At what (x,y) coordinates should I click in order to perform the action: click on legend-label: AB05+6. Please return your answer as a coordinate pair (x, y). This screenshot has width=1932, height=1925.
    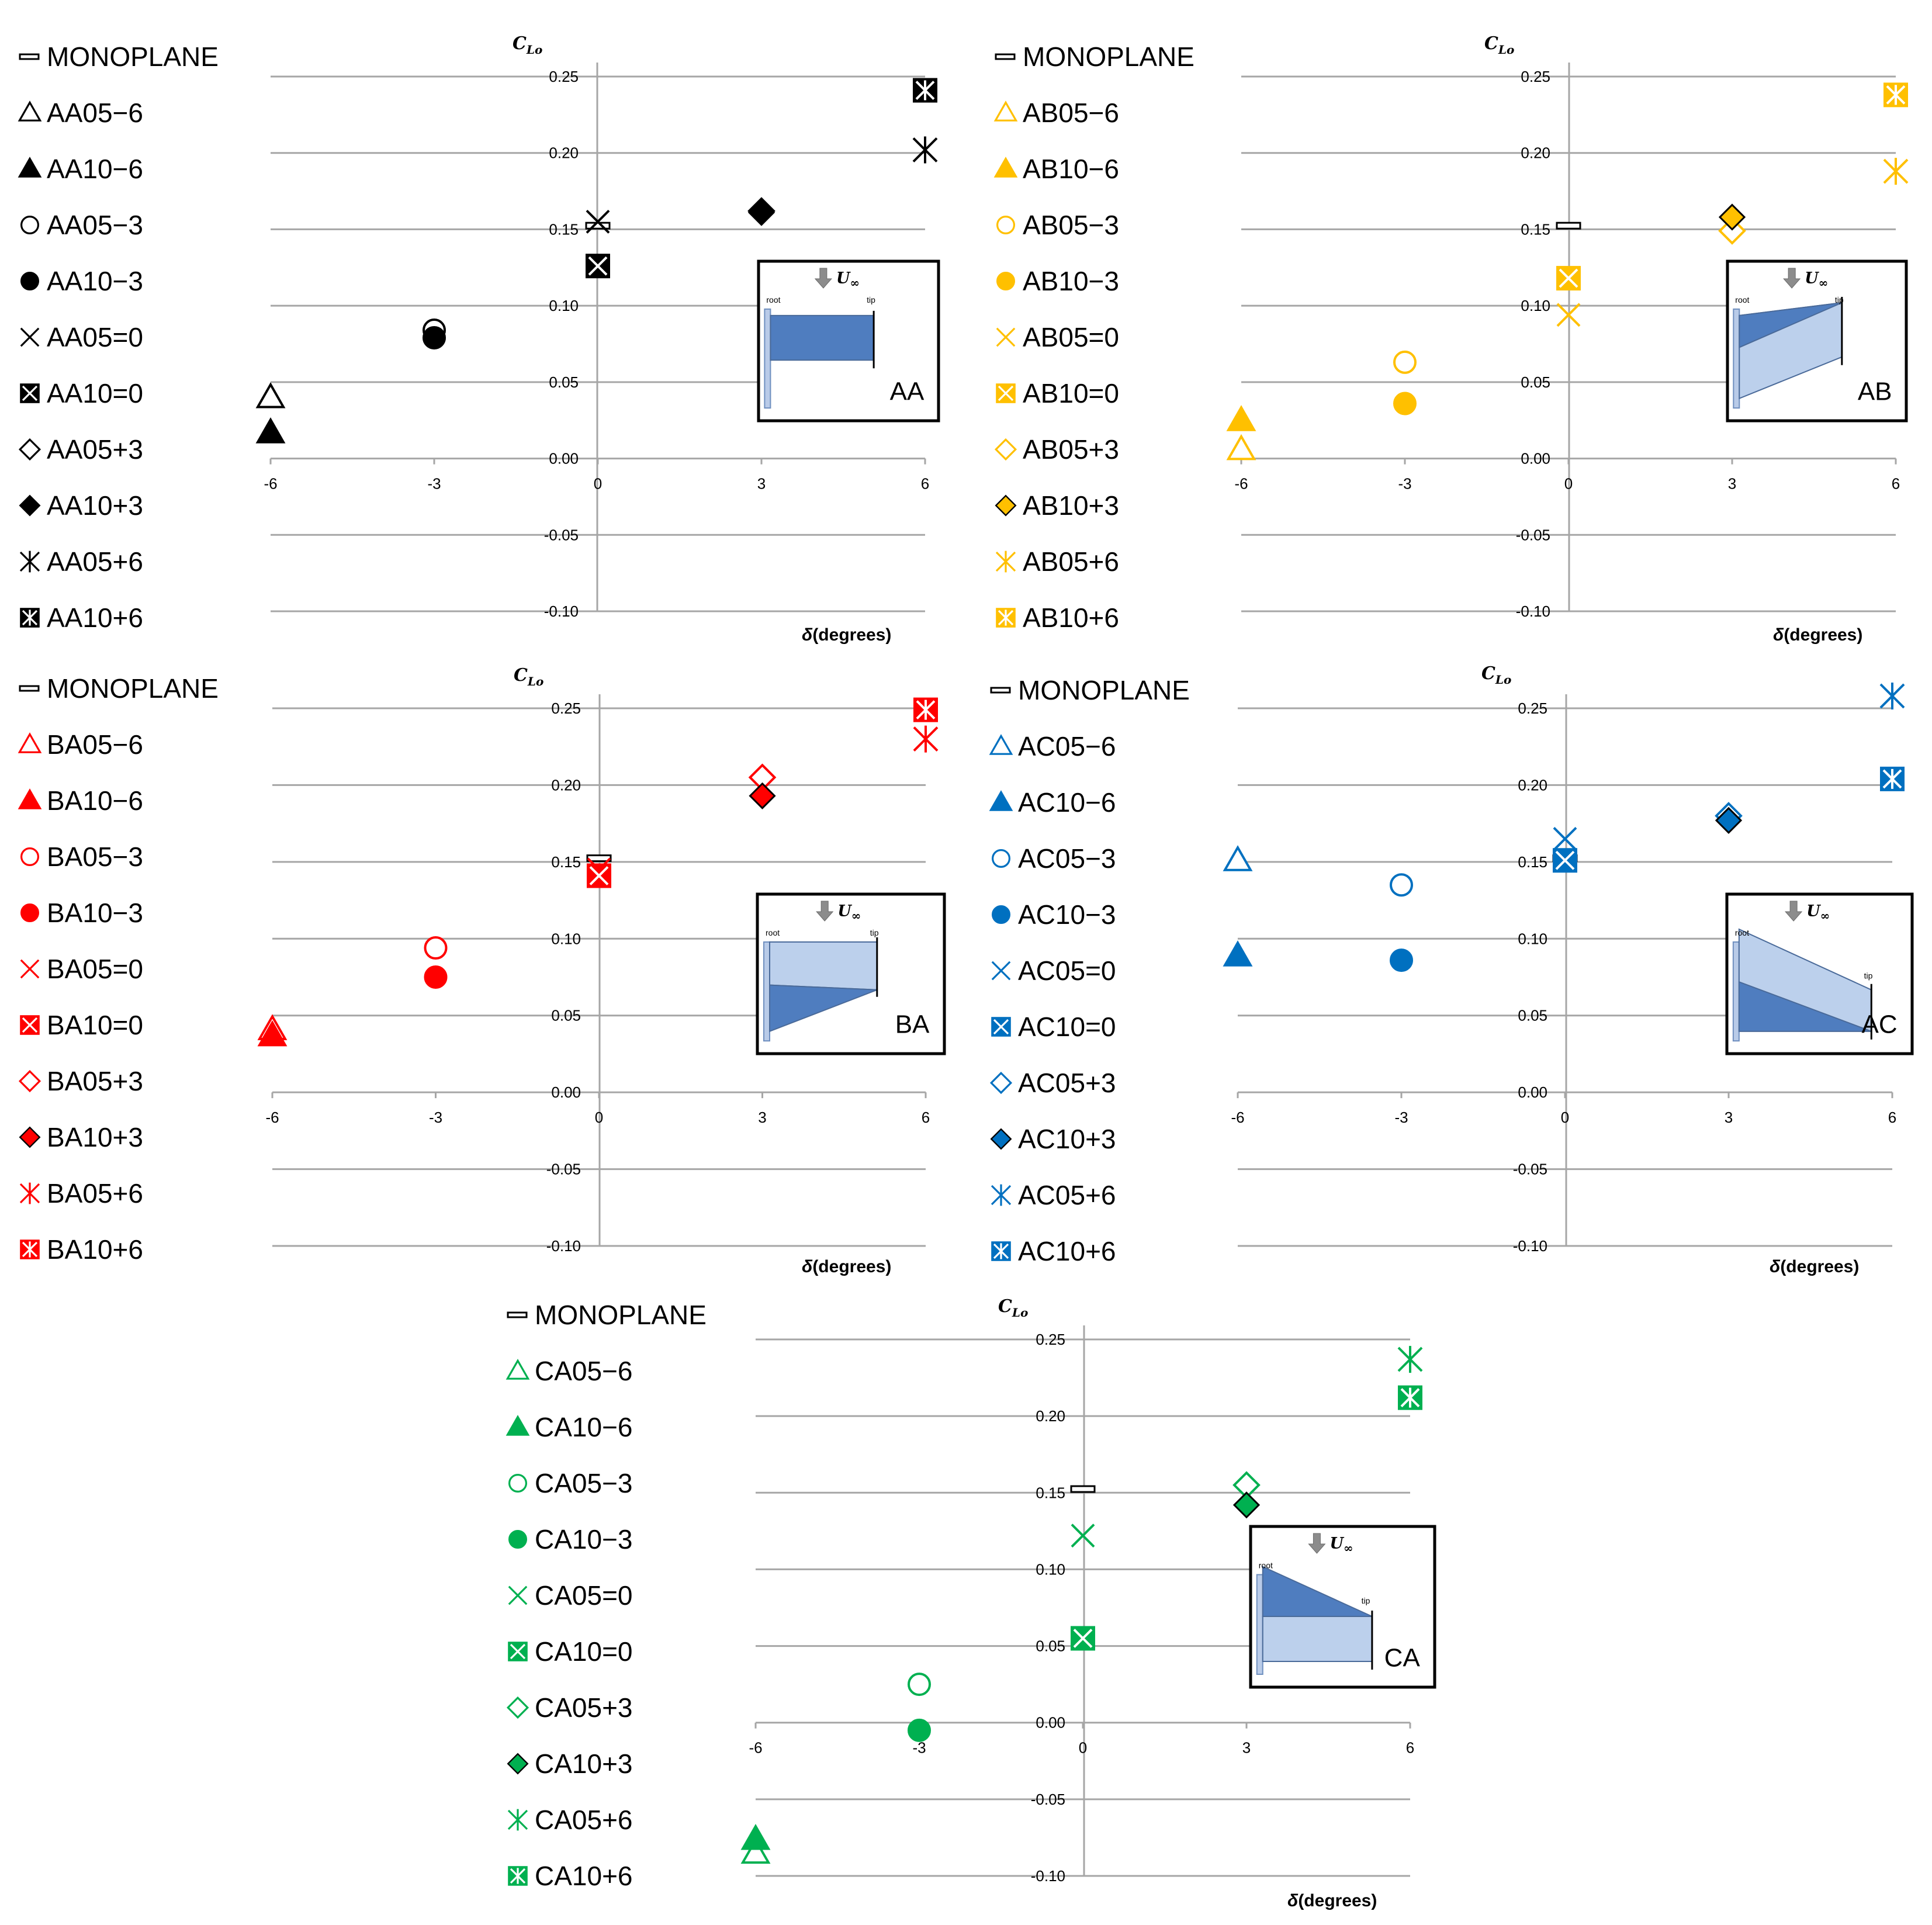
    Looking at the image, I should click on (1071, 561).